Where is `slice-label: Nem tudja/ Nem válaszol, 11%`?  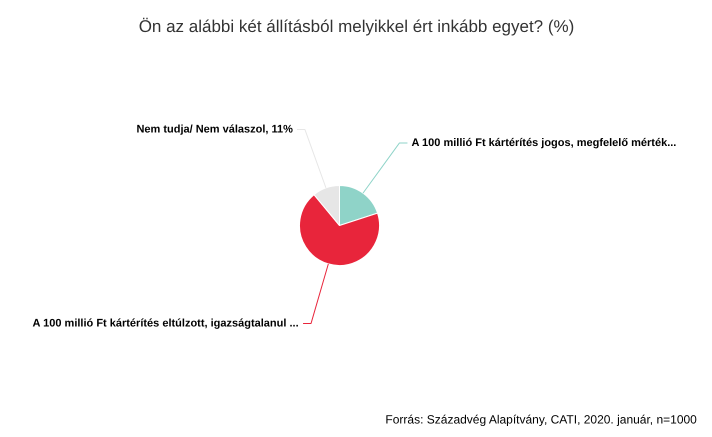
slice-label: Nem tudja/ Nem válaszol, 11% is located at coordinates (215, 130).